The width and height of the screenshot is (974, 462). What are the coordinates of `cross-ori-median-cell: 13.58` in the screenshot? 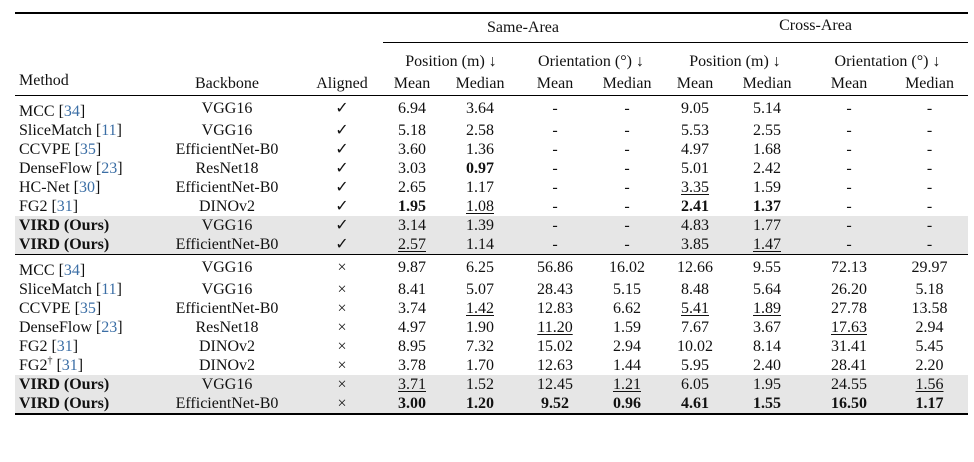 It's located at (929, 308).